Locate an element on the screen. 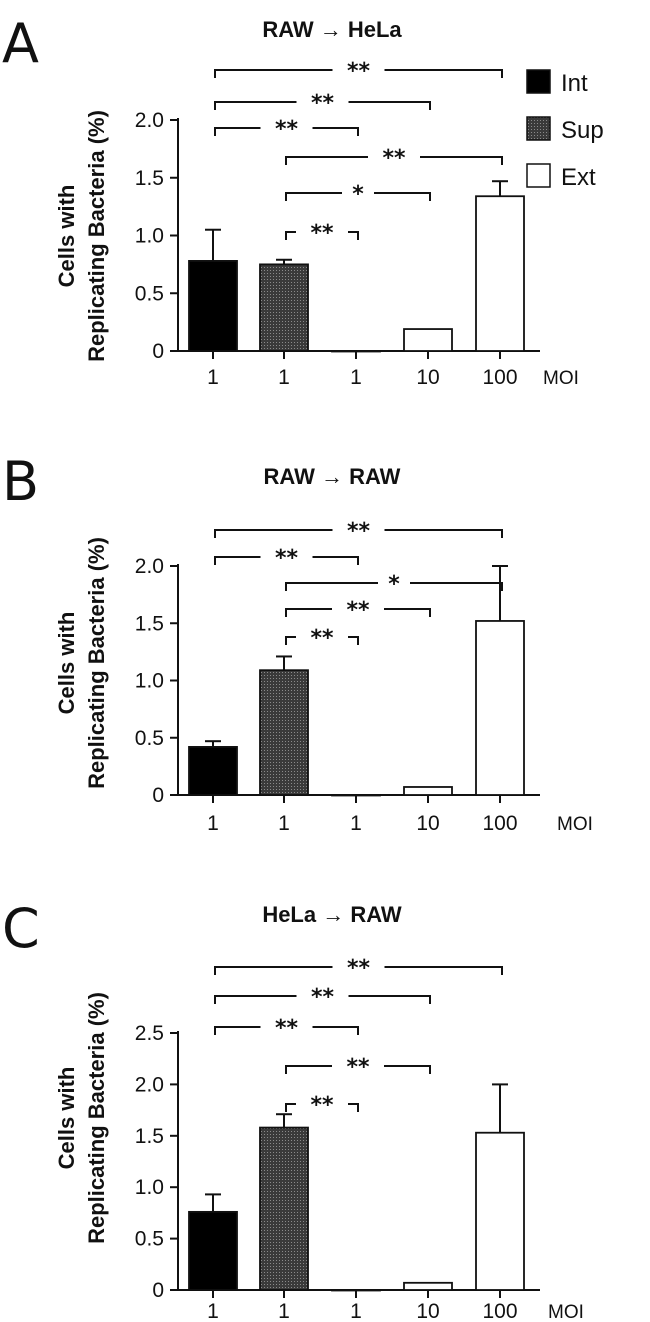  legend: Int Sup Ext is located at coordinates (565, 130).